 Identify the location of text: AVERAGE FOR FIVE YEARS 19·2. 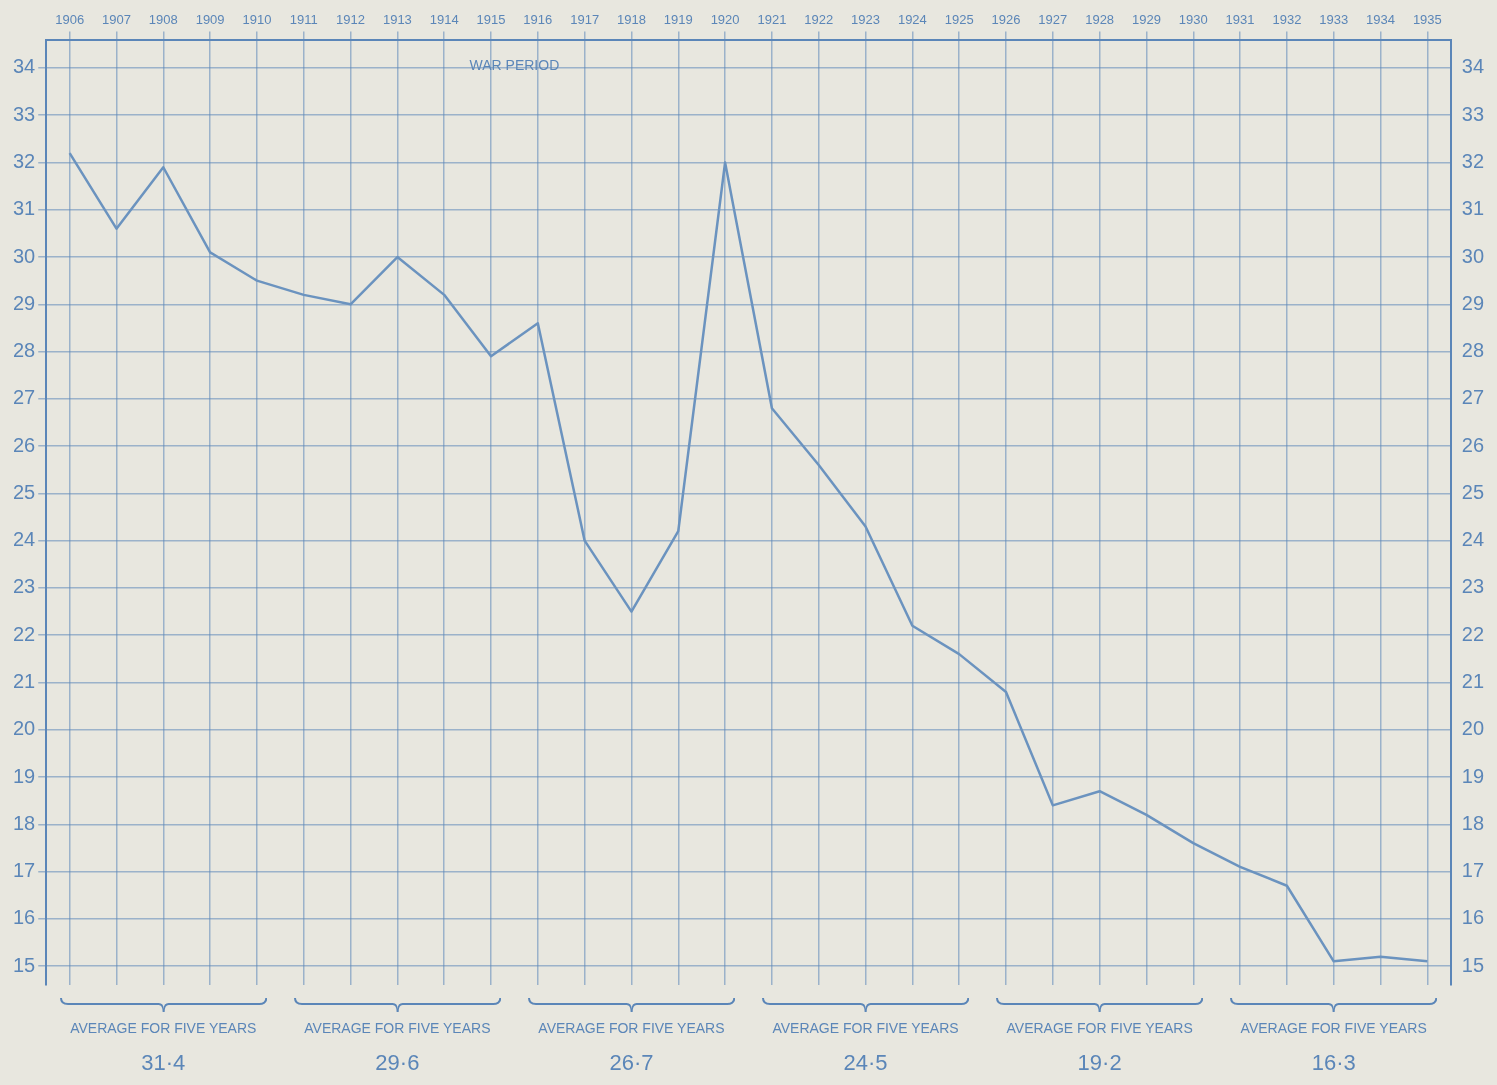
(1099, 1048).